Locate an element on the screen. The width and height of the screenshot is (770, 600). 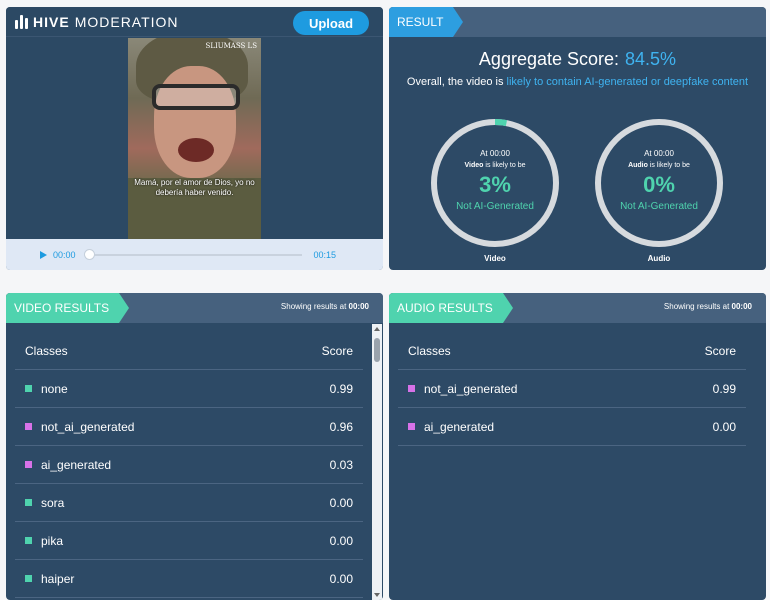
scroll-up-icon is located at coordinates (377, 329).